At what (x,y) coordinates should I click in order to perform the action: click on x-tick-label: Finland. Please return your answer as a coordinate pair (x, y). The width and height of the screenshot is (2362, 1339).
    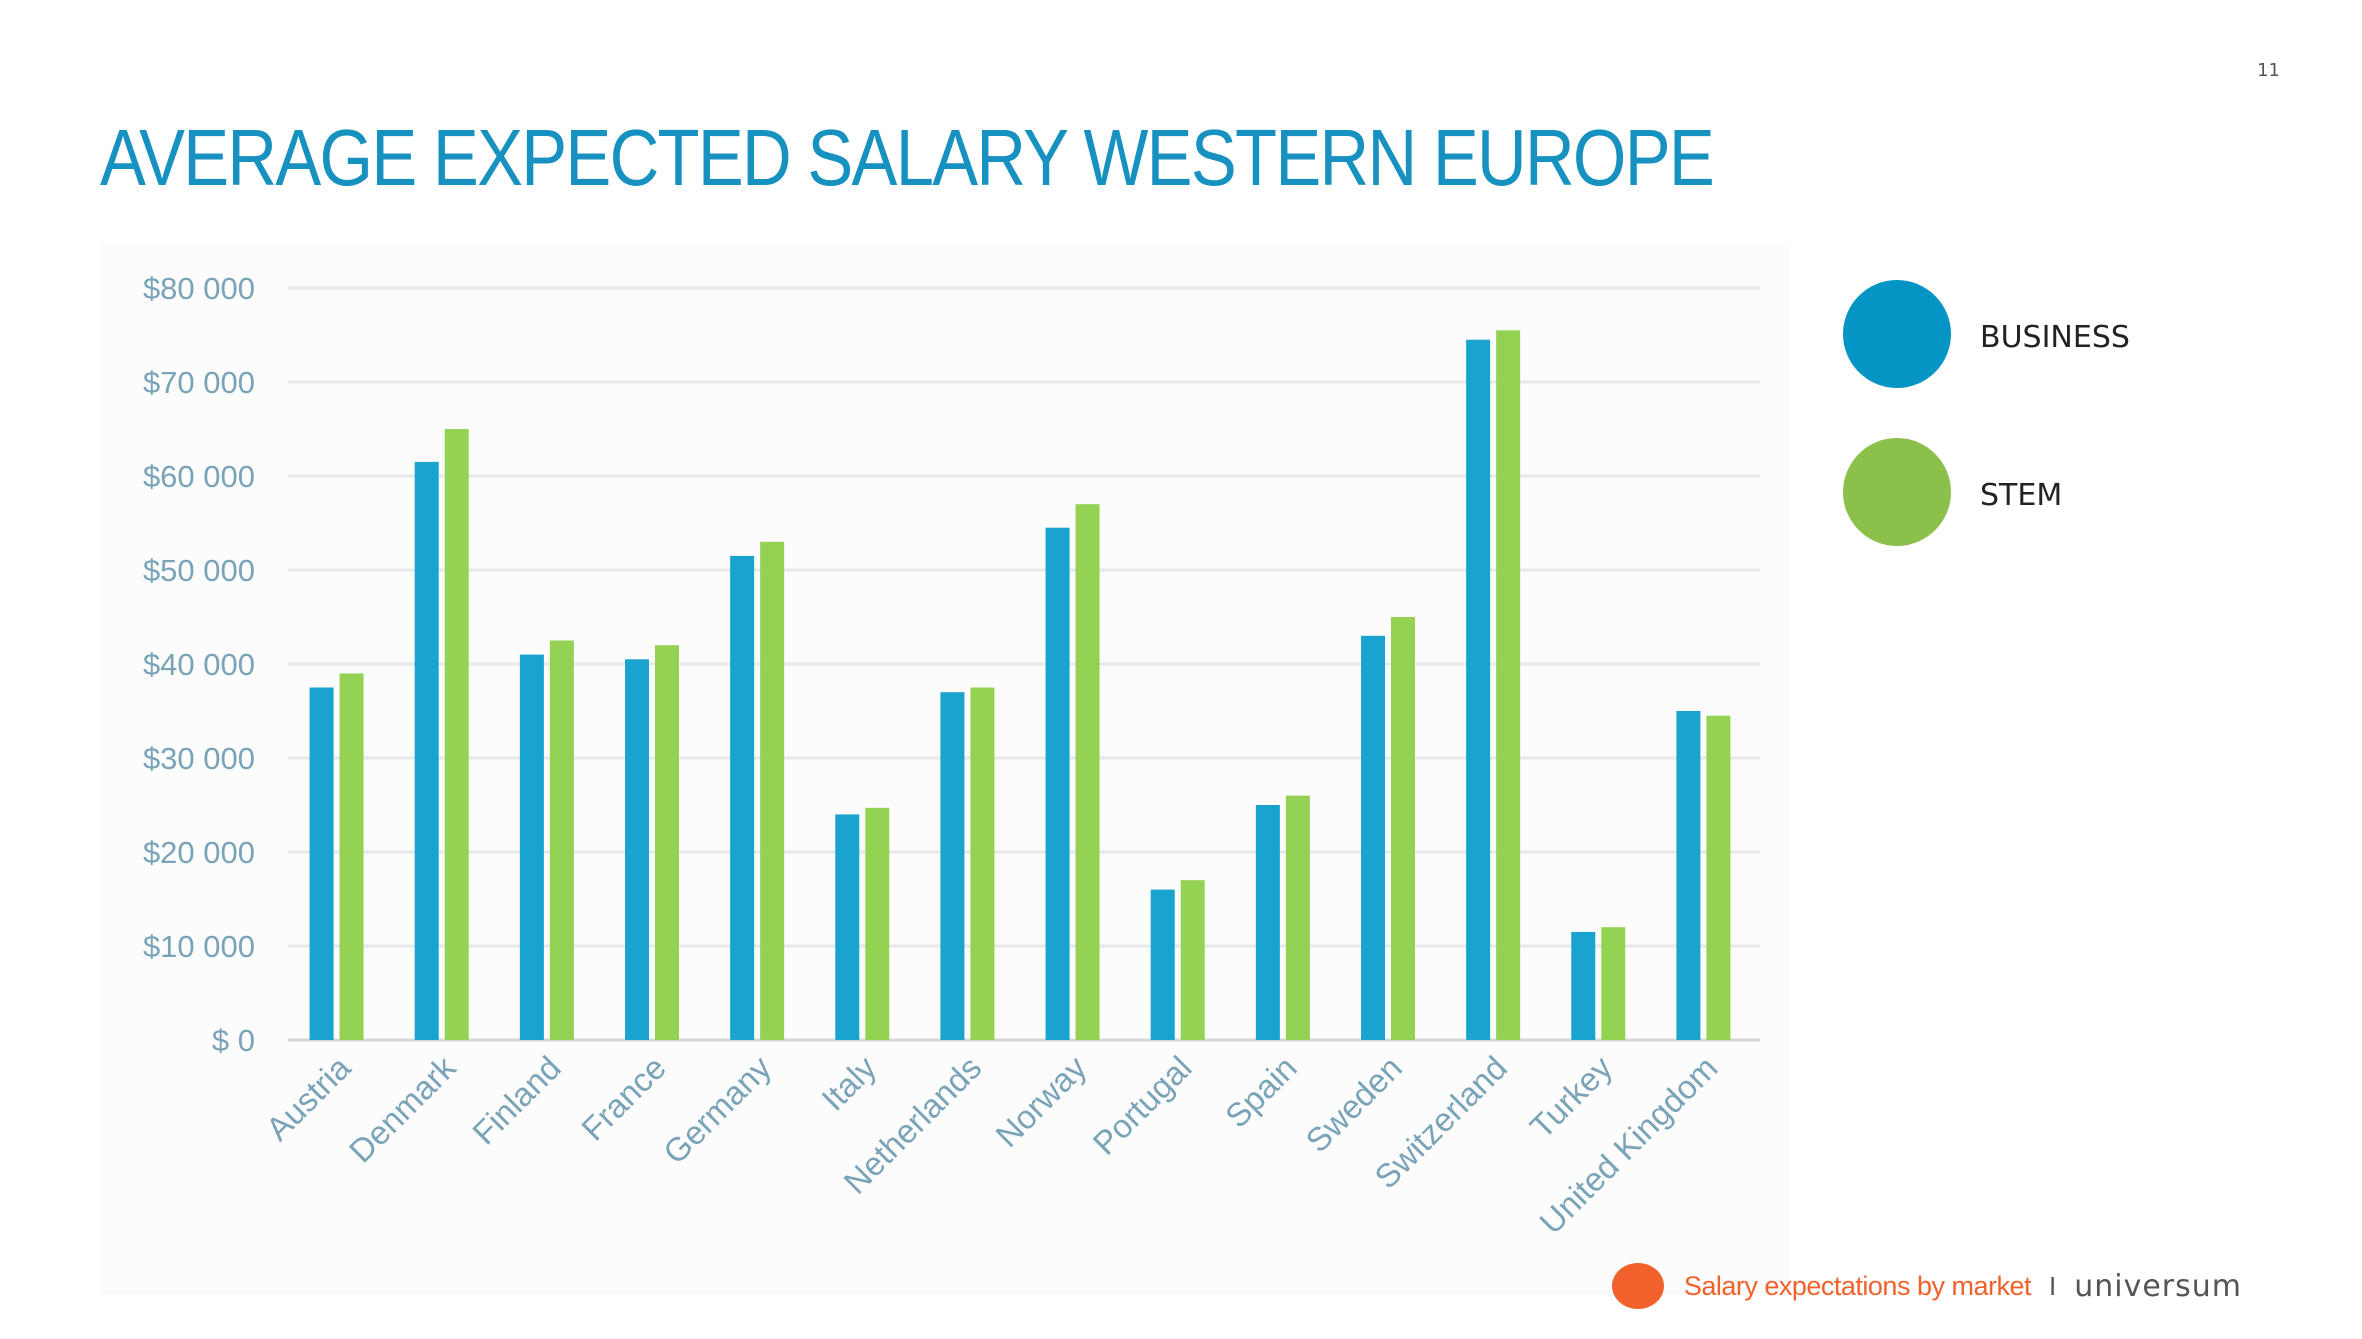
    Looking at the image, I should click on (516, 1100).